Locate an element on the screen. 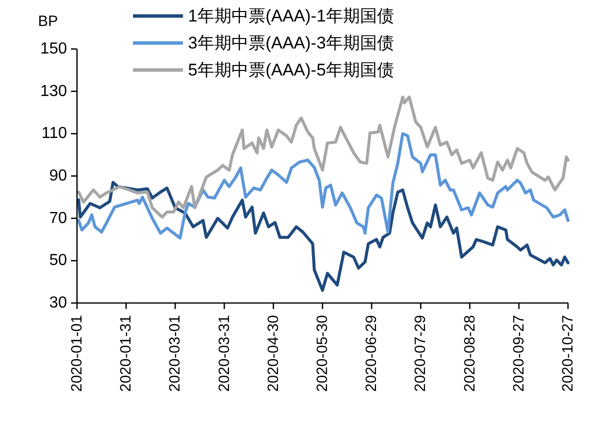 Image resolution: width=611 pixels, height=428 pixels. legend-label: 5年期中票(AAA)-5年期国债 is located at coordinates (291, 70).